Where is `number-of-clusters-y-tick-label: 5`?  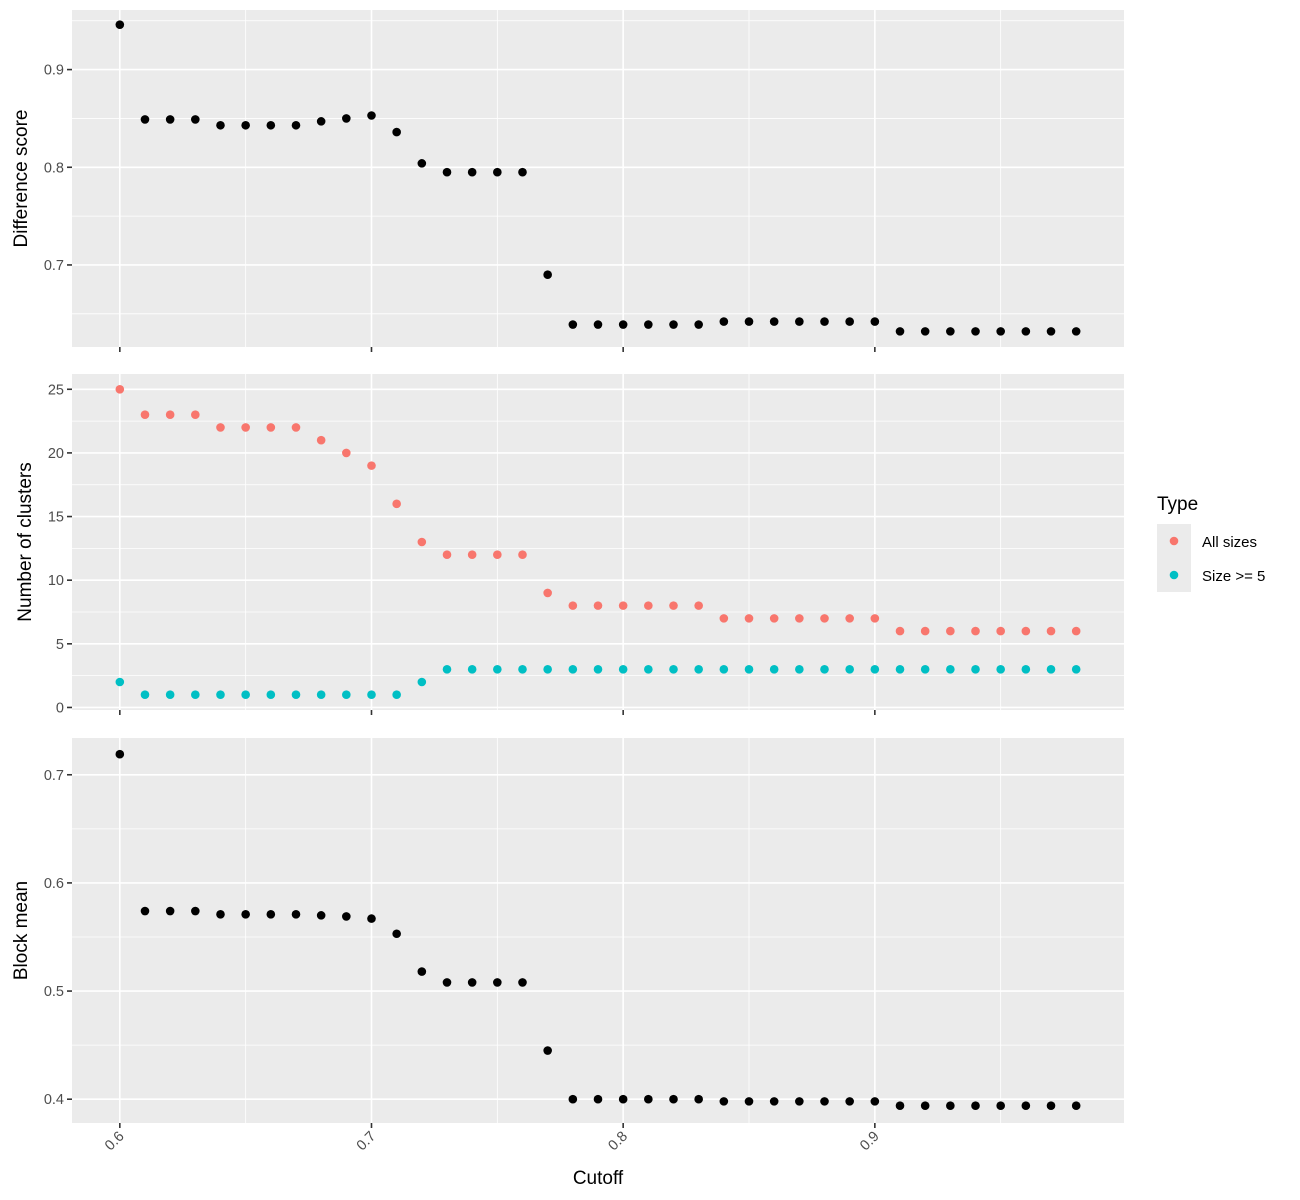
number-of-clusters-y-tick-label: 5 is located at coordinates (60, 645).